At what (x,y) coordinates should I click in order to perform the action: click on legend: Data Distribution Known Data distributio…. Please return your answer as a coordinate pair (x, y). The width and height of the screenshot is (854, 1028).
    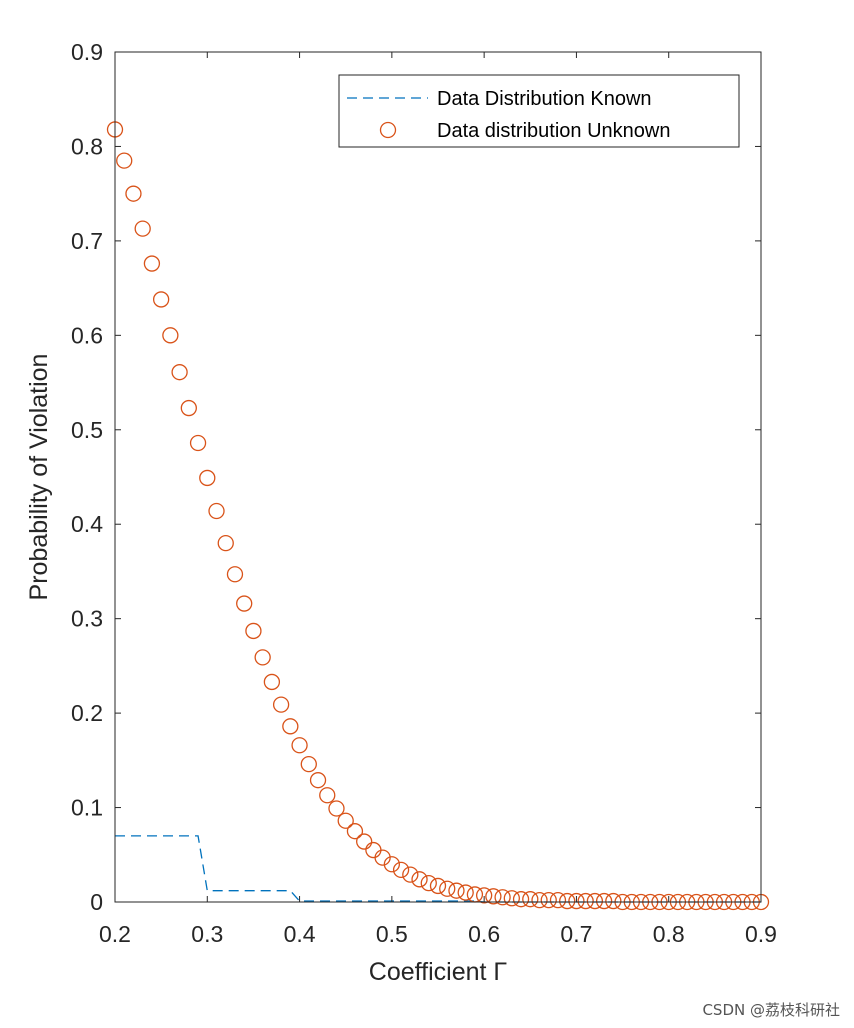
    Looking at the image, I should click on (539, 111).